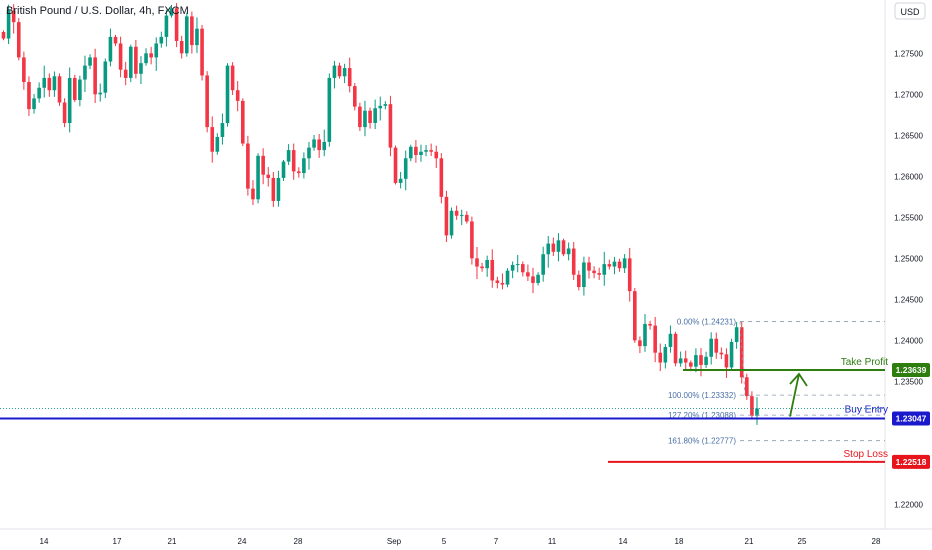 The image size is (932, 550). Describe the element at coordinates (866, 454) in the screenshot. I see `level-name: Stop Loss` at that location.